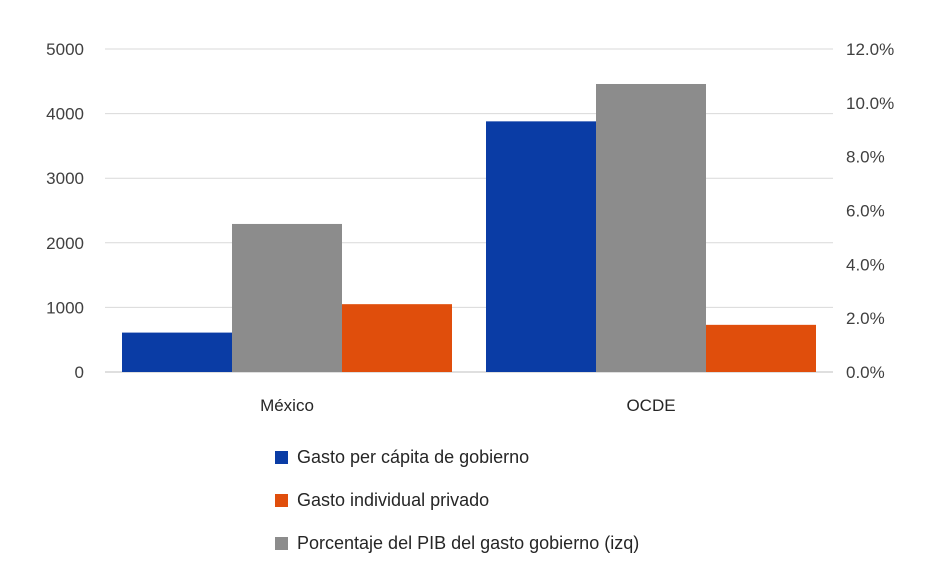 The image size is (935, 565). I want to click on y-left-tick-label: 3000, so click(65, 178).